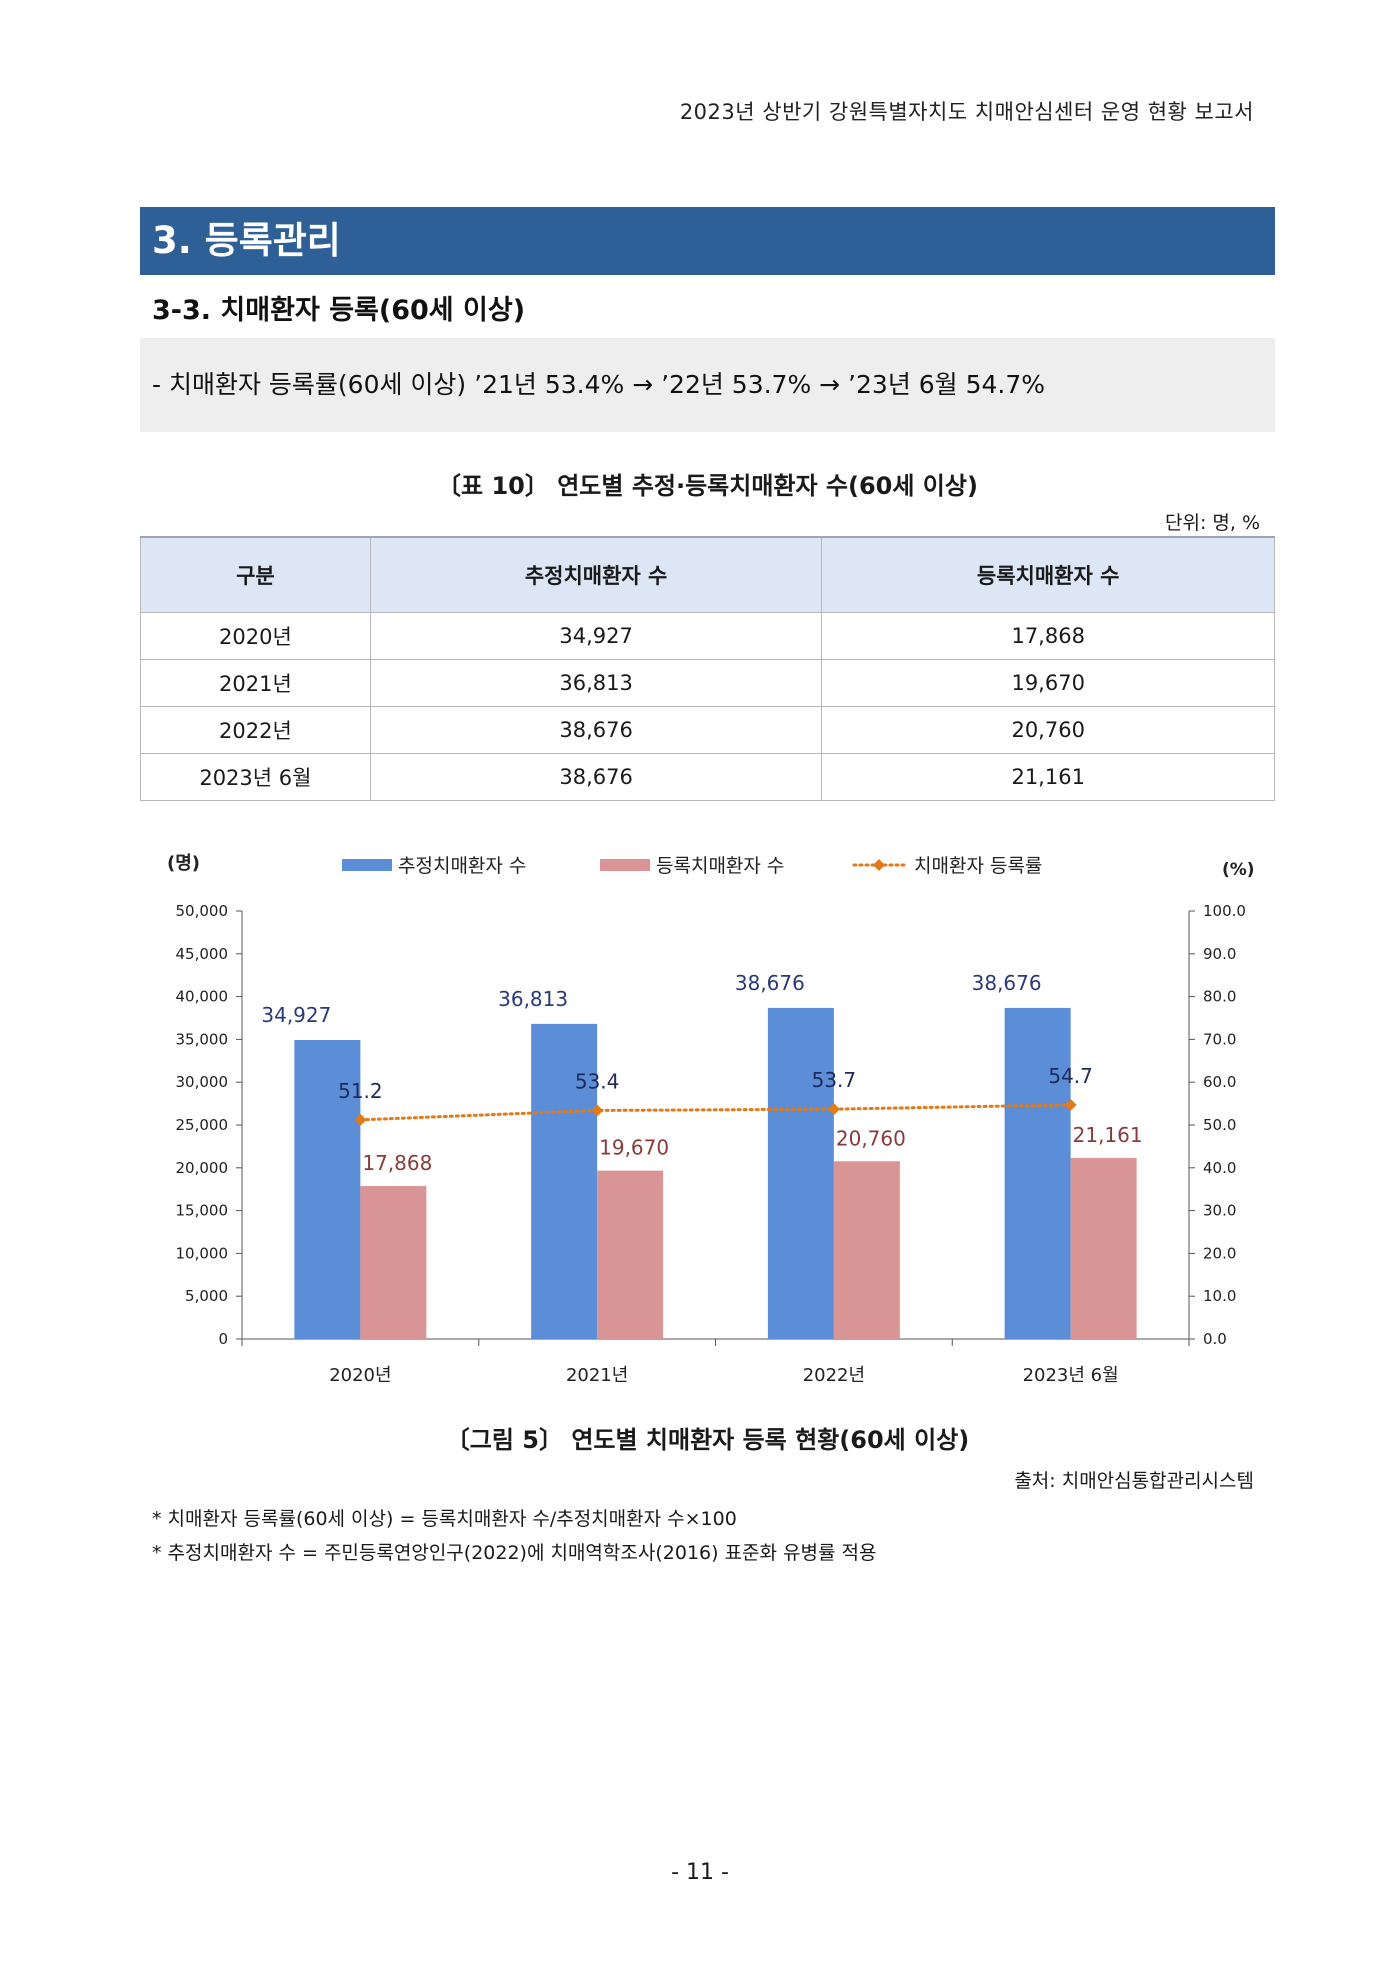 The width and height of the screenshot is (1400, 1980). Describe the element at coordinates (1219, 1296) in the screenshot. I see `y2-tick-label: 10.0` at that location.